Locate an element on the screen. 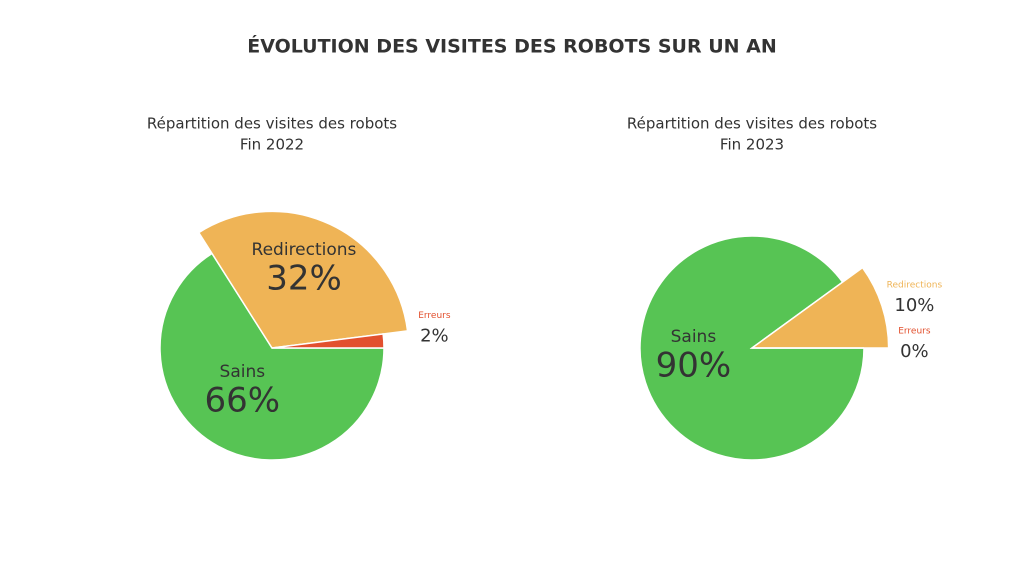 This screenshot has height=576, width=1024. slice-value: 2% is located at coordinates (434, 335).